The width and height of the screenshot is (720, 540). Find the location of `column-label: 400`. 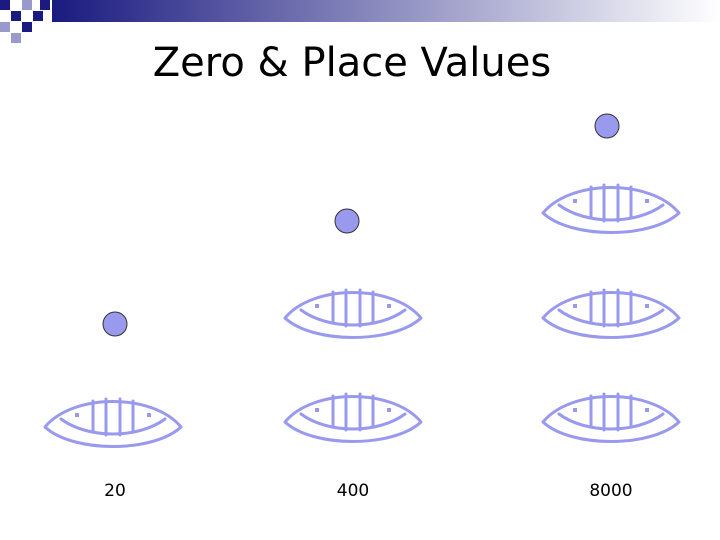

column-label: 400 is located at coordinates (353, 491).